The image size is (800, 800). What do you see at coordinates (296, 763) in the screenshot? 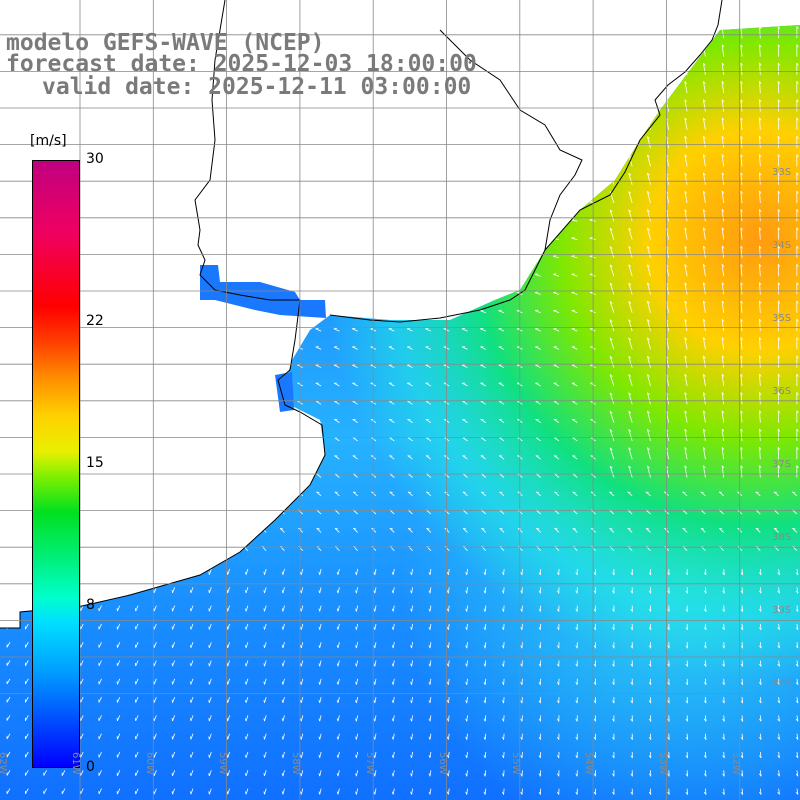
I see `longitude-label: 58W` at bounding box center [296, 763].